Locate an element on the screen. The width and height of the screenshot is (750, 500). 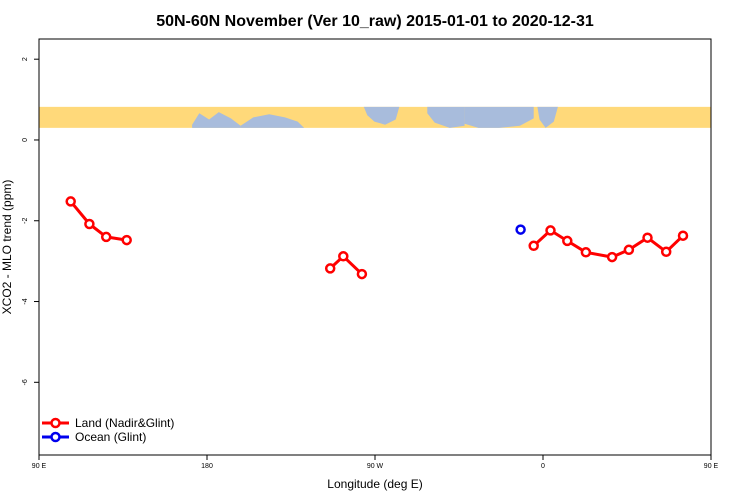
ocean-region-north-sea is located at coordinates (547, 117).